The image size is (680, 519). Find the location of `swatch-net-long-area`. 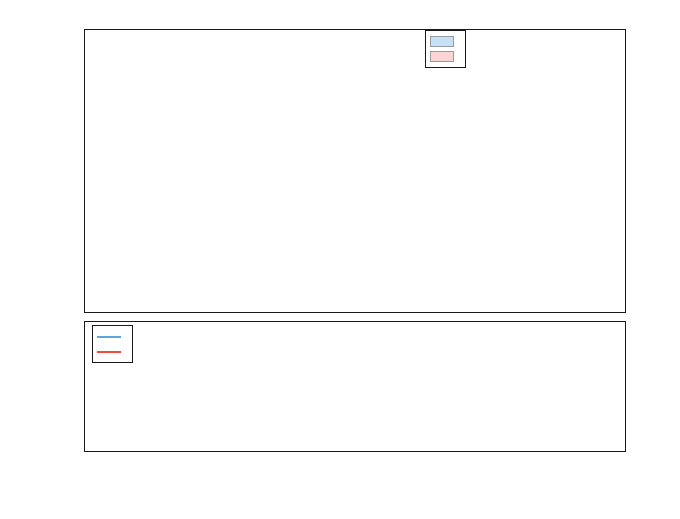

swatch-net-long-area is located at coordinates (442, 41).